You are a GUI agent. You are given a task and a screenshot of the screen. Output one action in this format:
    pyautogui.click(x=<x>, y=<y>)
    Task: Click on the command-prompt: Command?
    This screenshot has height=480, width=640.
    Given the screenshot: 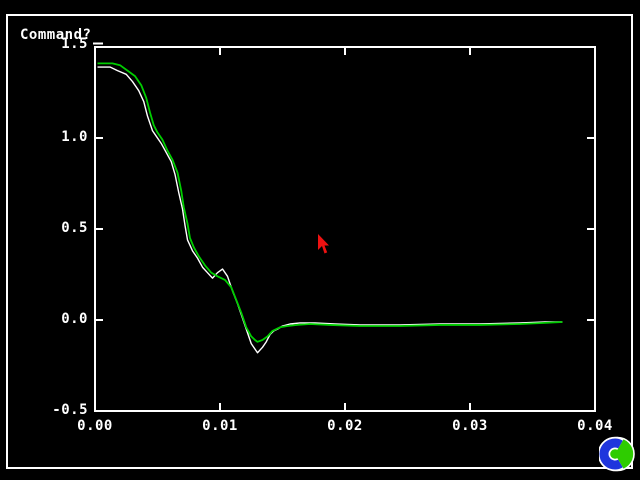 What is the action you would take?
    pyautogui.click(x=56, y=35)
    